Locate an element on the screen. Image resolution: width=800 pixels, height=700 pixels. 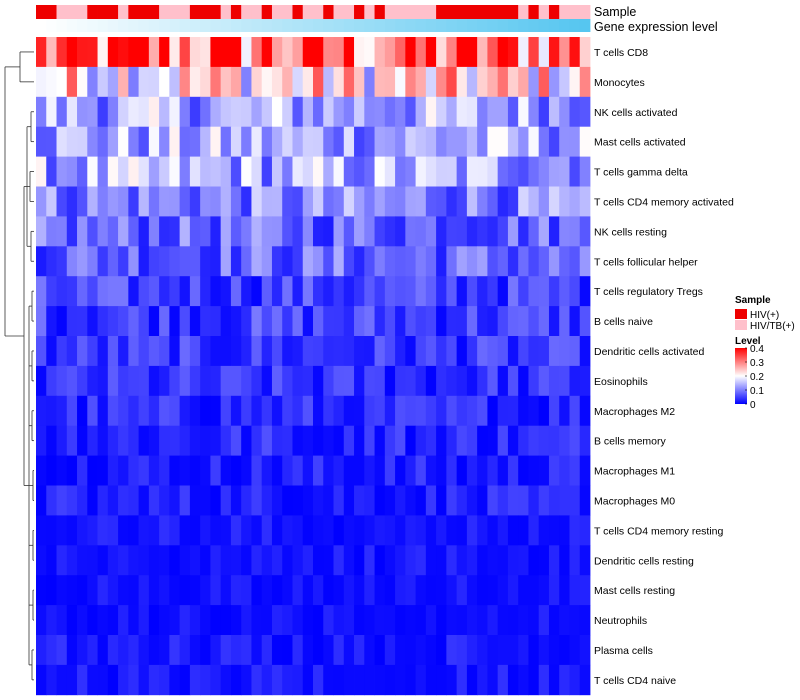
row-label: T cells CD4 naive is located at coordinates (635, 681).